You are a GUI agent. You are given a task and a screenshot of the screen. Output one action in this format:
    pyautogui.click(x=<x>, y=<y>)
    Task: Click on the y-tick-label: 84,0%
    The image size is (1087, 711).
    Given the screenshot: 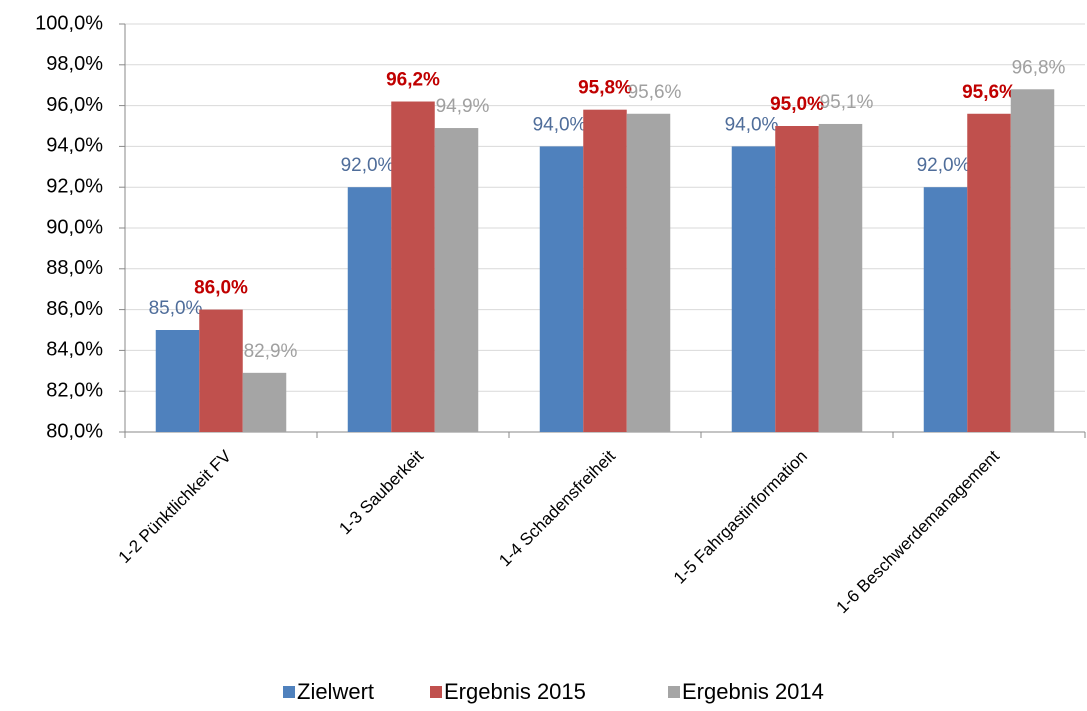 What is the action you would take?
    pyautogui.click(x=74, y=350)
    